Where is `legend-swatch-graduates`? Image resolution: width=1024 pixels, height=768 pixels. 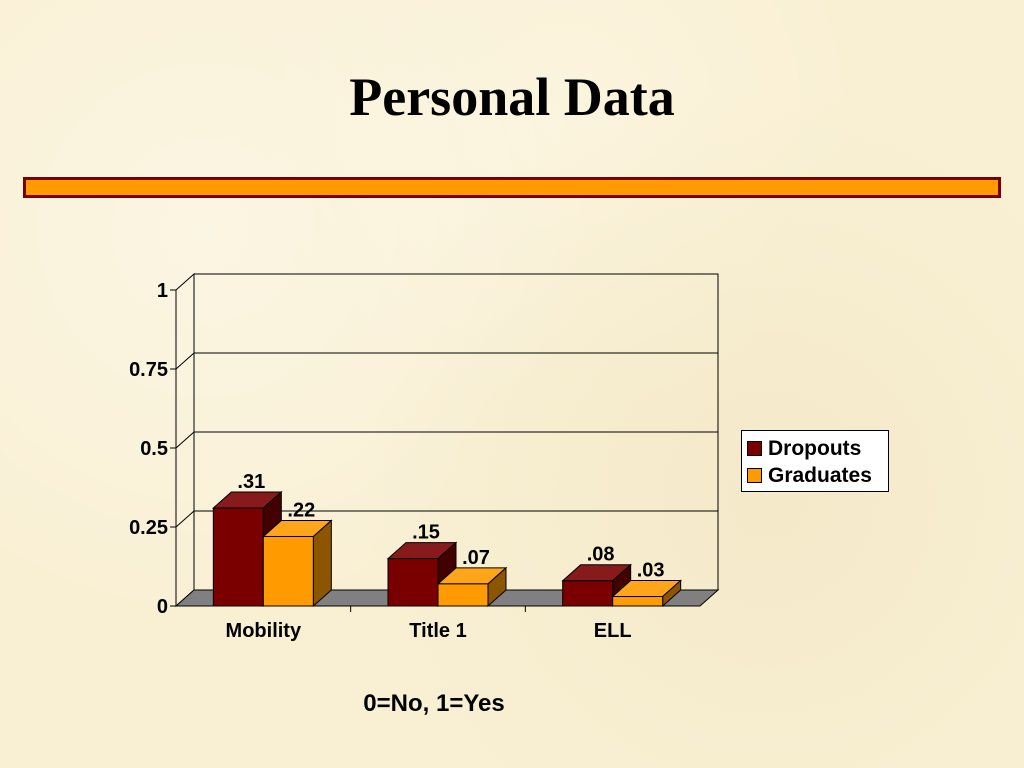 legend-swatch-graduates is located at coordinates (754, 475).